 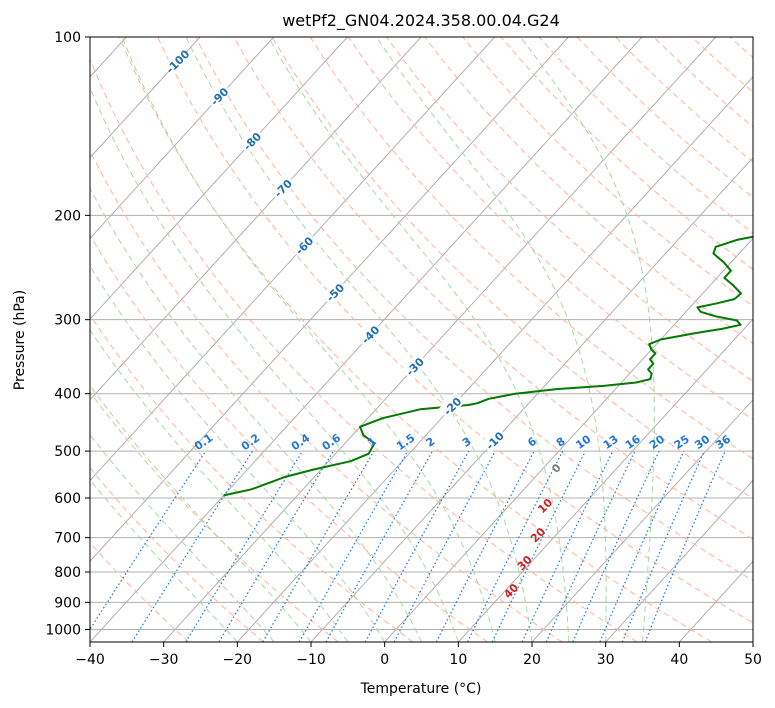 What do you see at coordinates (421, 21) in the screenshot?
I see `chart-title: wetPf2_GN04.2024.358.00.04.G24` at bounding box center [421, 21].